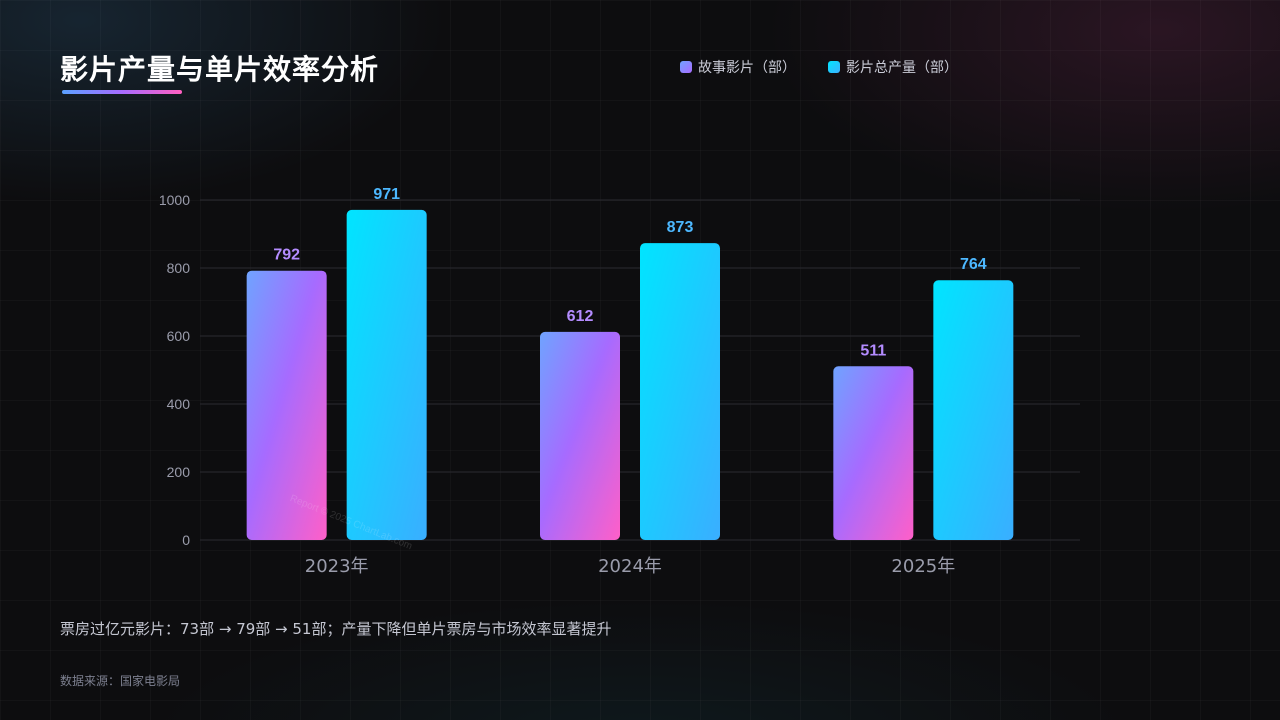 Image resolution: width=1280 pixels, height=720 pixels. Describe the element at coordinates (386, 194) in the screenshot. I see `data-label: 971` at that location.